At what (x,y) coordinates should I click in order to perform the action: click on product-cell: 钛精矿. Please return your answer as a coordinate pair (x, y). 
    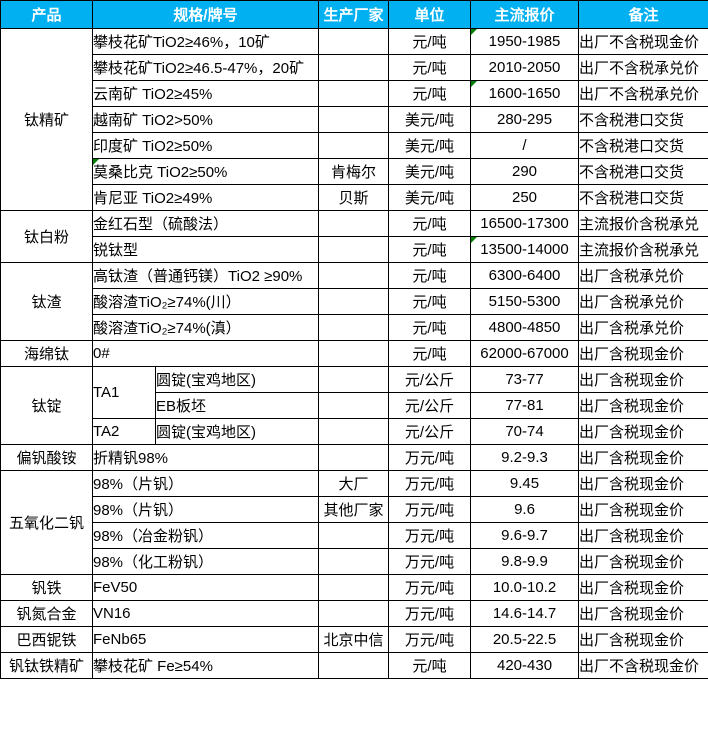
    Looking at the image, I should click on (46, 119).